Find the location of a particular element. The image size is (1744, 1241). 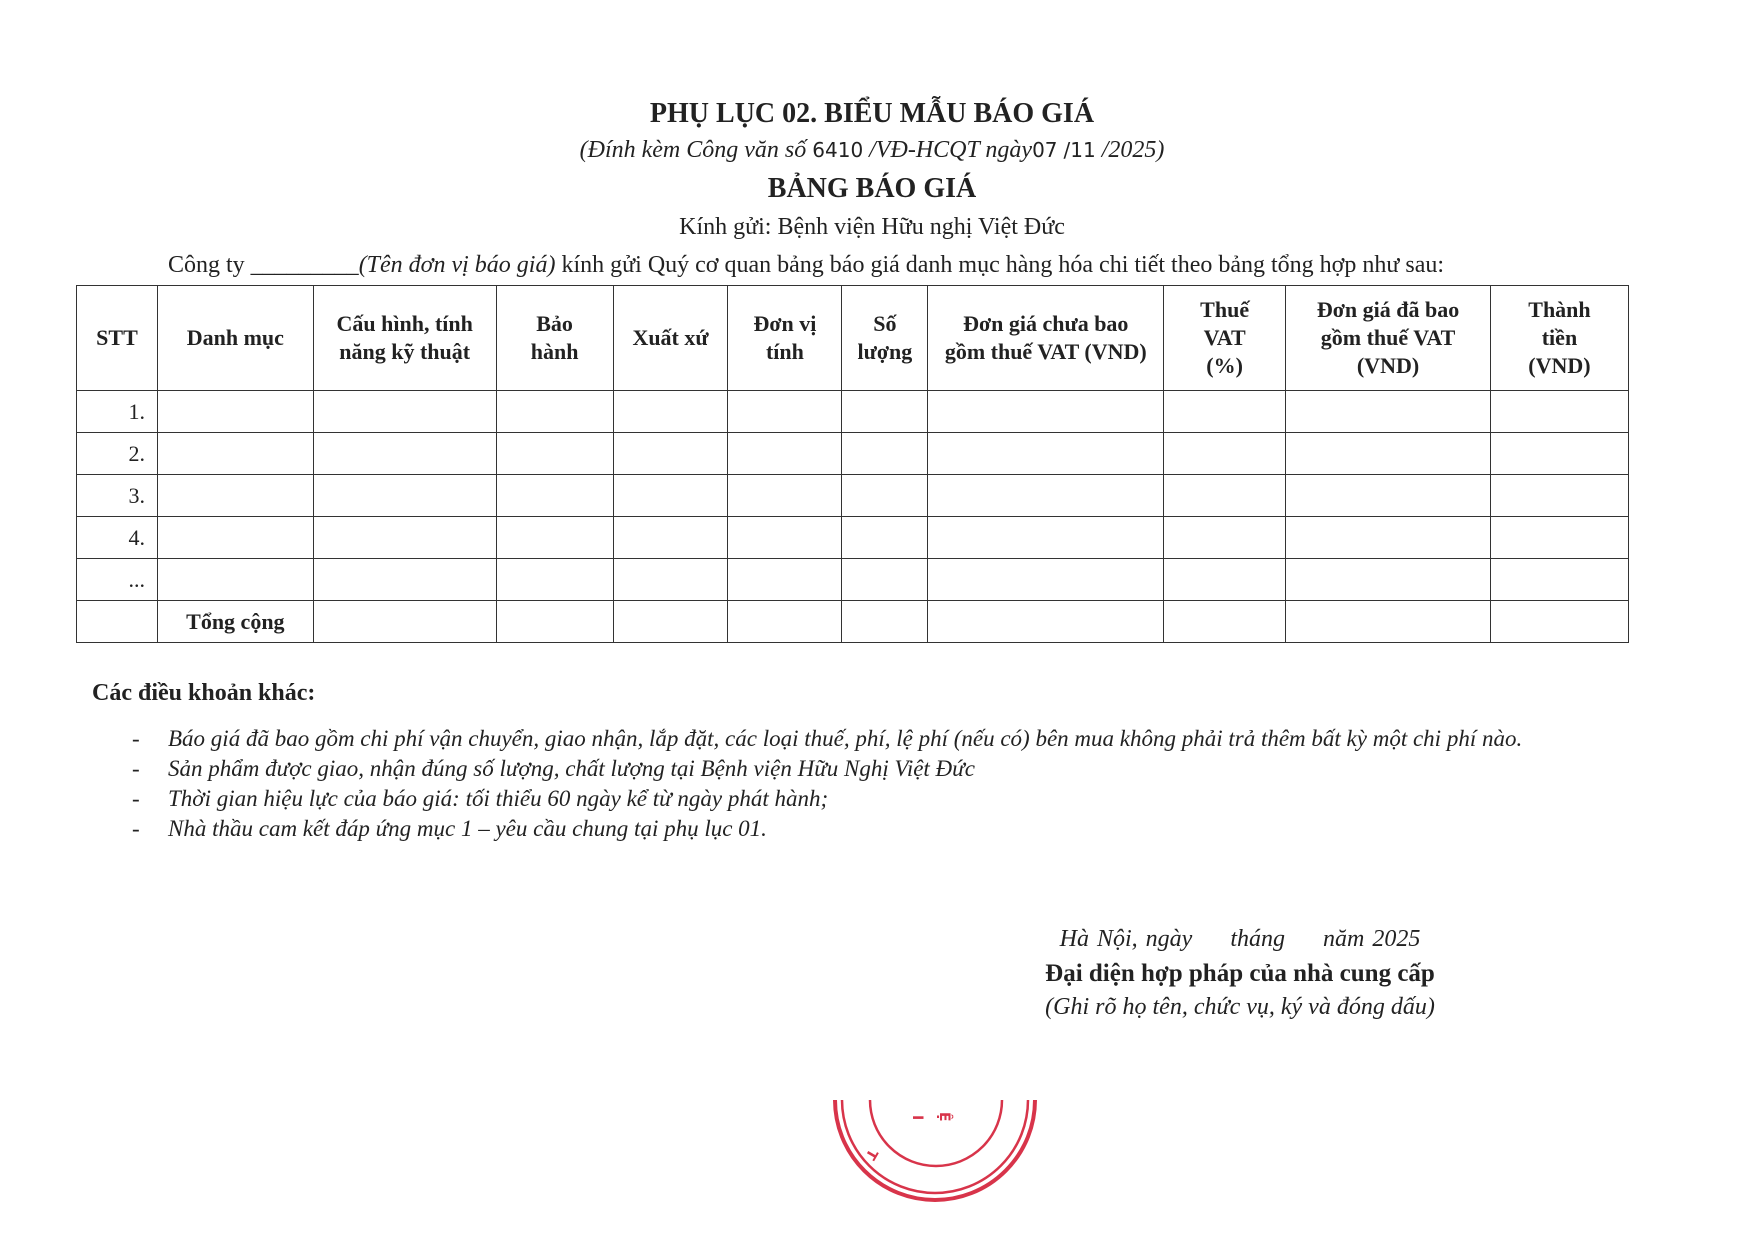

svg-text: Ệ is located at coordinates (945, 1117).